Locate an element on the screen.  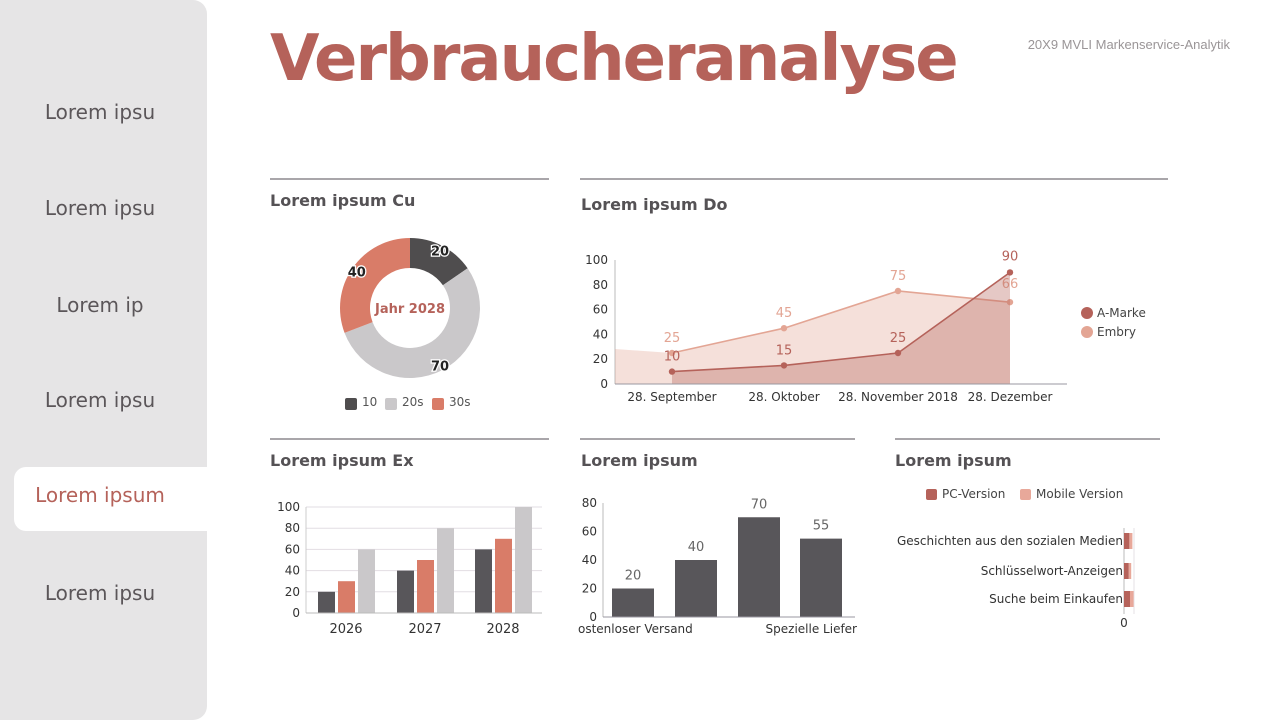
line-y-tick-label: 0 is located at coordinates (604, 384).